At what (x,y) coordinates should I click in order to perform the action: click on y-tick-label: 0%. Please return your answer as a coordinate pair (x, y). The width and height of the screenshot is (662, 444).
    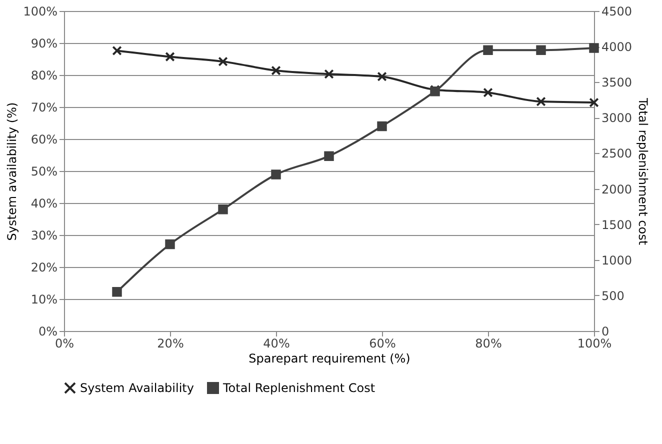
    Looking at the image, I should click on (48, 331).